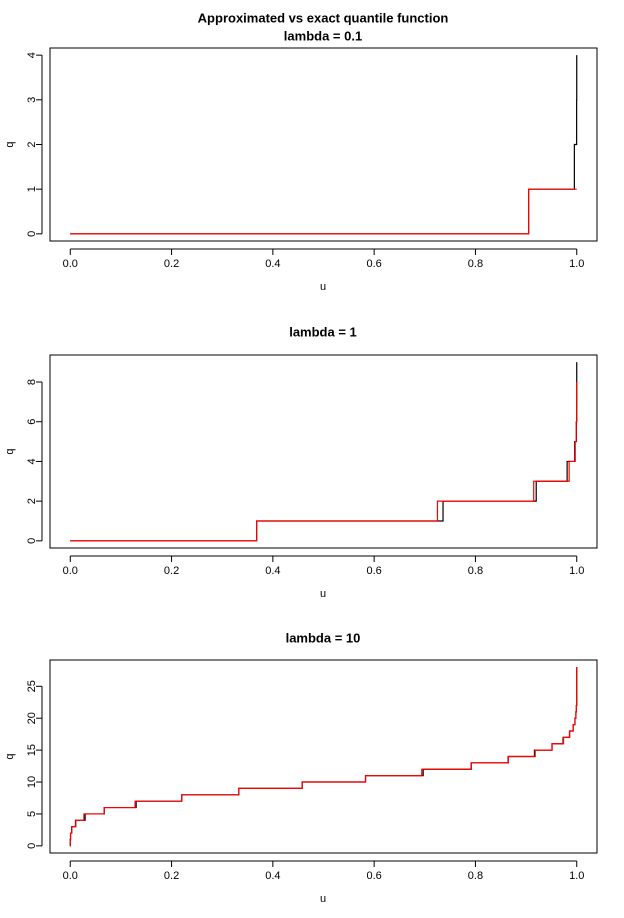  I want to click on y-tick-label: 25, so click(32, 686).